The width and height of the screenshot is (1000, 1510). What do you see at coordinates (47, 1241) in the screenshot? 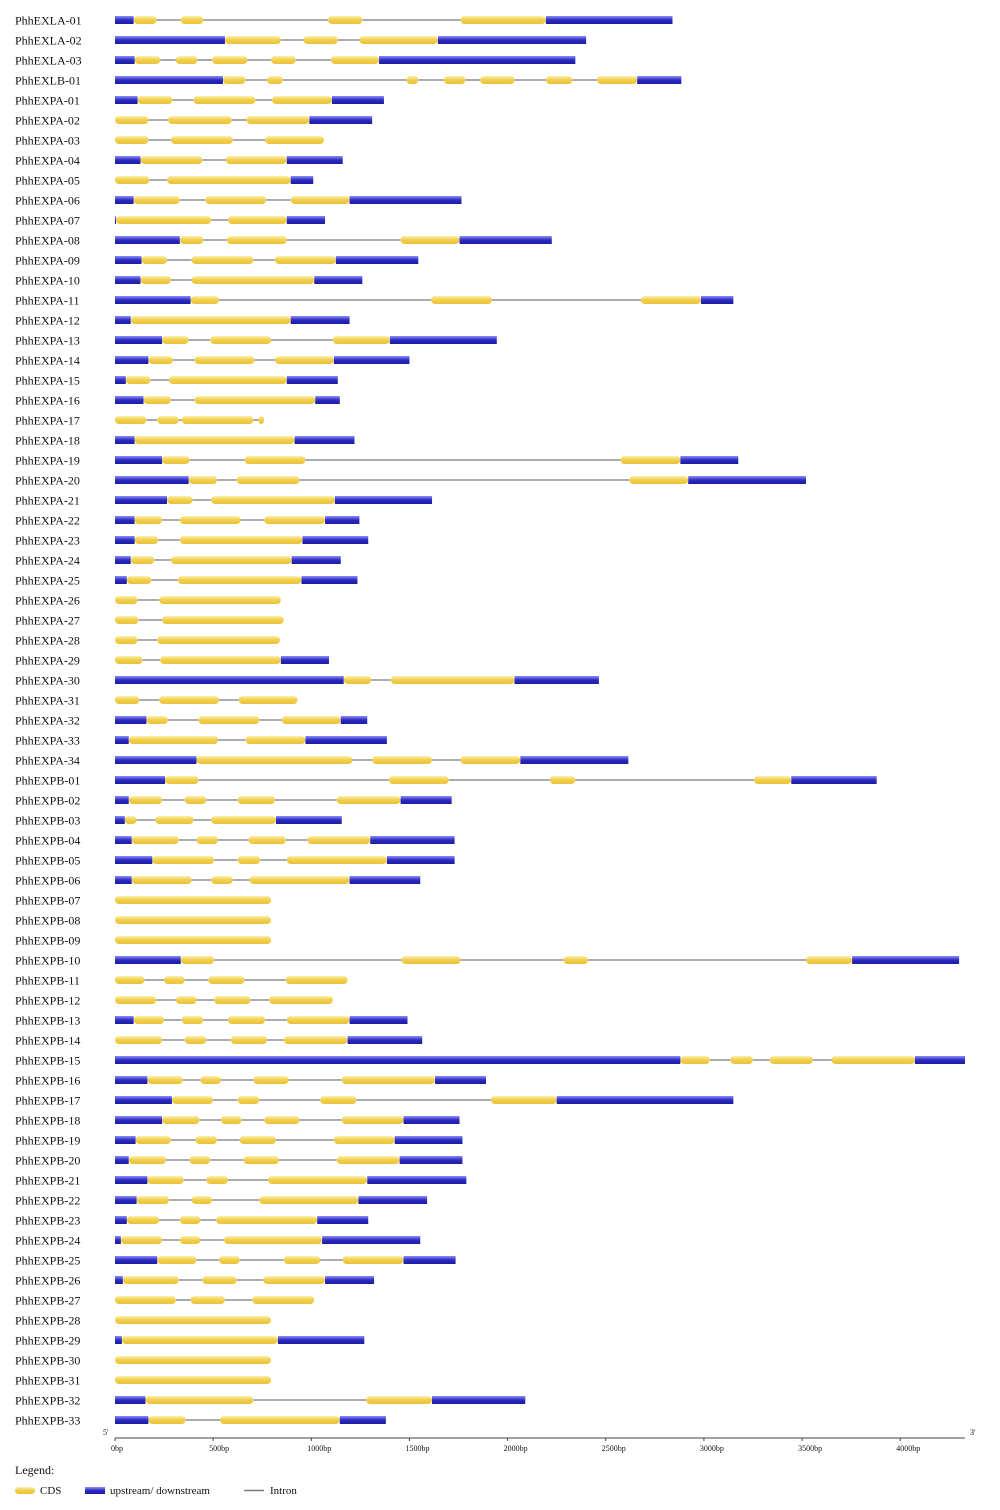
I see `gene-name: PhhEXPB-24` at bounding box center [47, 1241].